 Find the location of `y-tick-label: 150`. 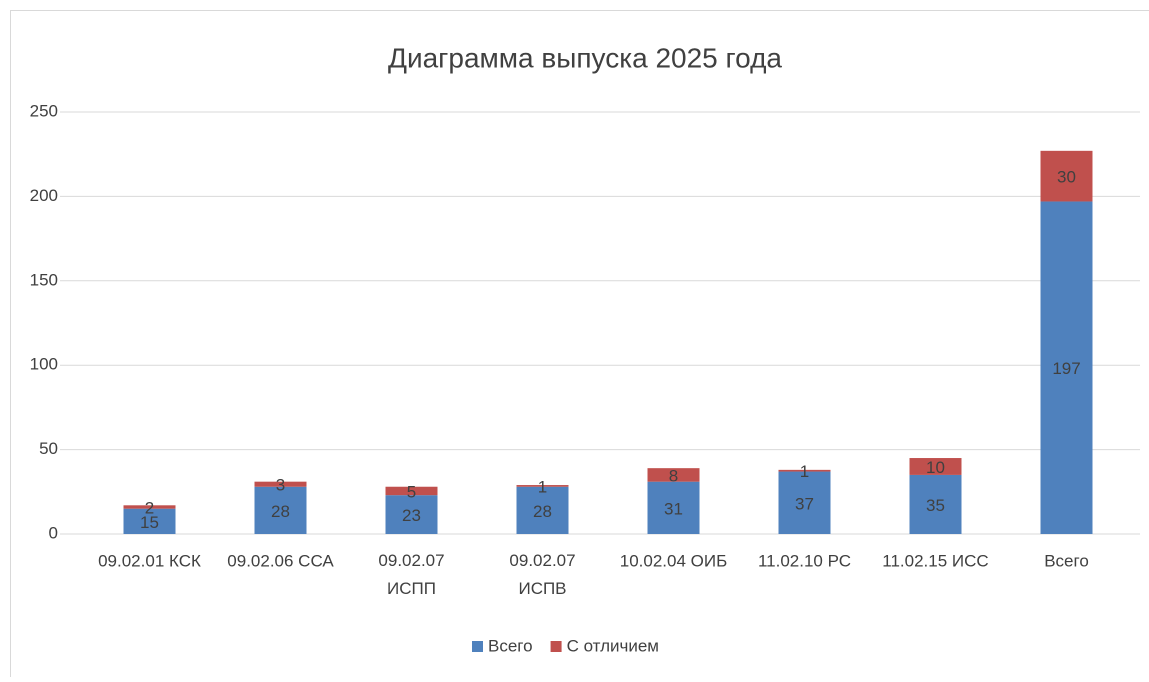

y-tick-label: 150 is located at coordinates (44, 279).